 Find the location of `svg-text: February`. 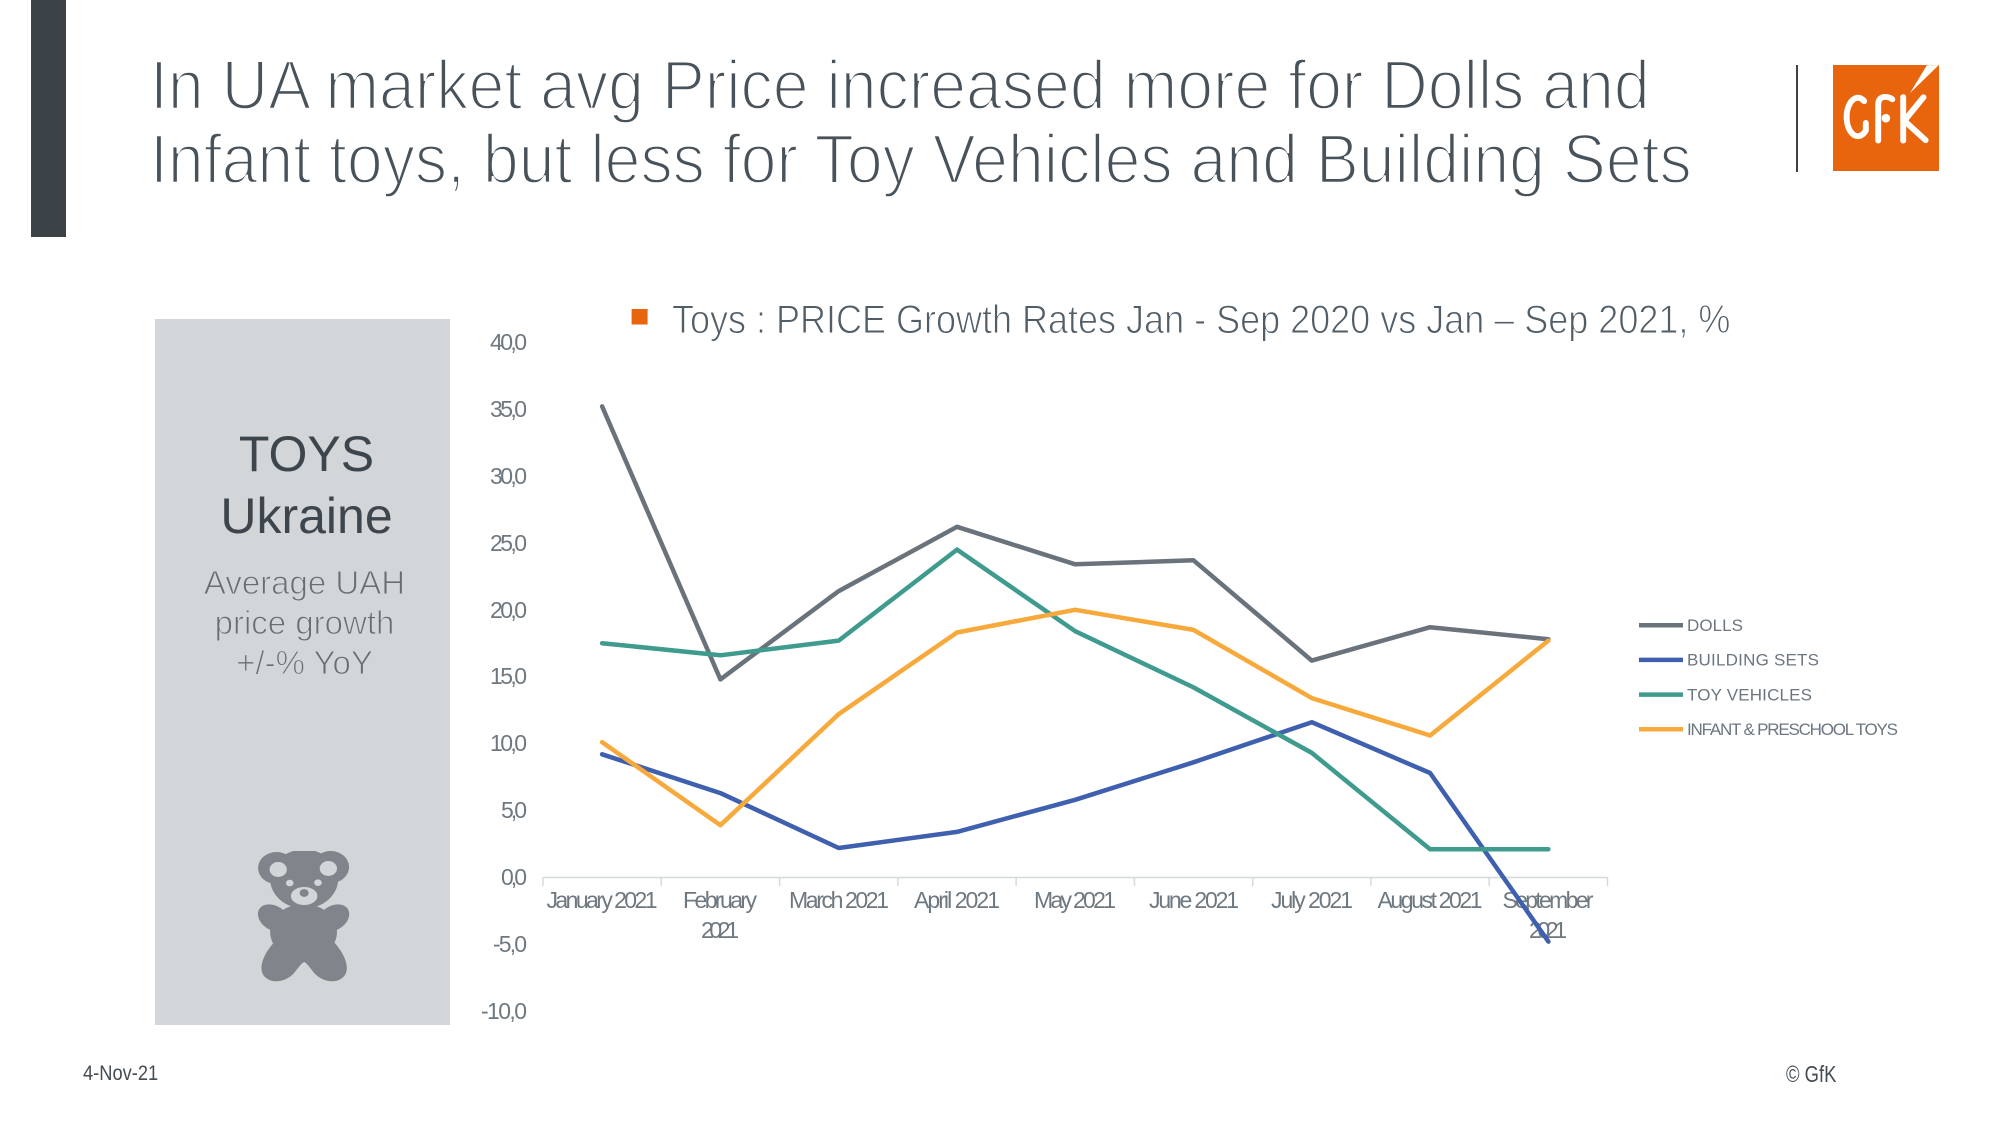

svg-text: February is located at coordinates (720, 900).